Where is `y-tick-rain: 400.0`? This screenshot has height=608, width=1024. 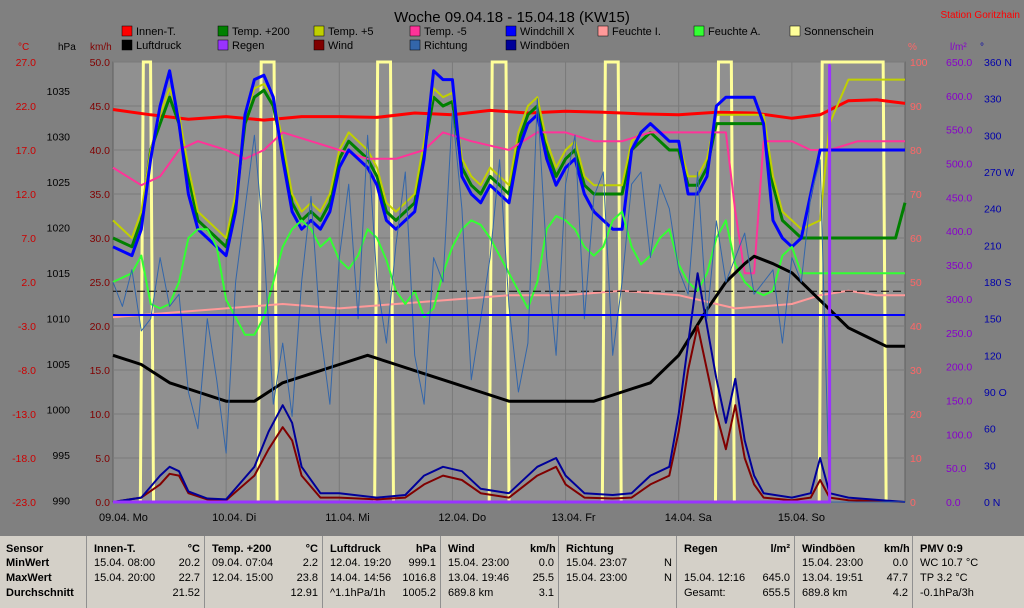
y-tick-rain: 400.0 is located at coordinates (959, 232).